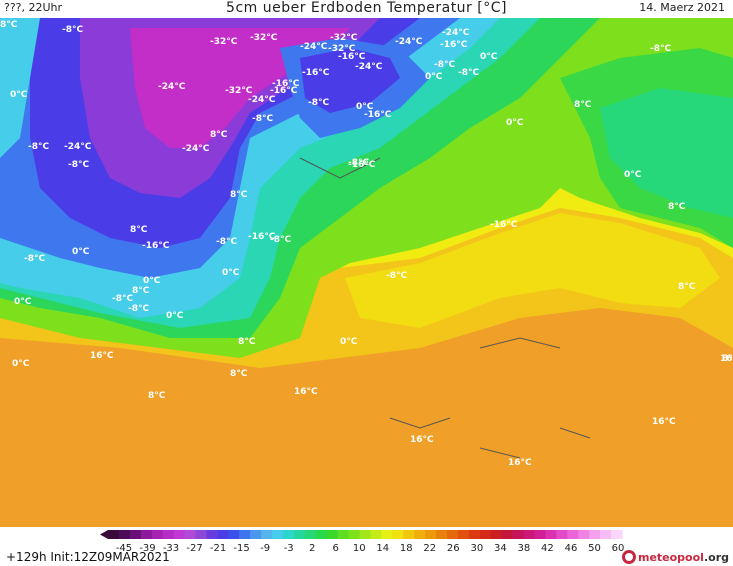 This screenshot has height=566, width=733. I want to click on colorbar-tick-label: 6, so click(336, 548).